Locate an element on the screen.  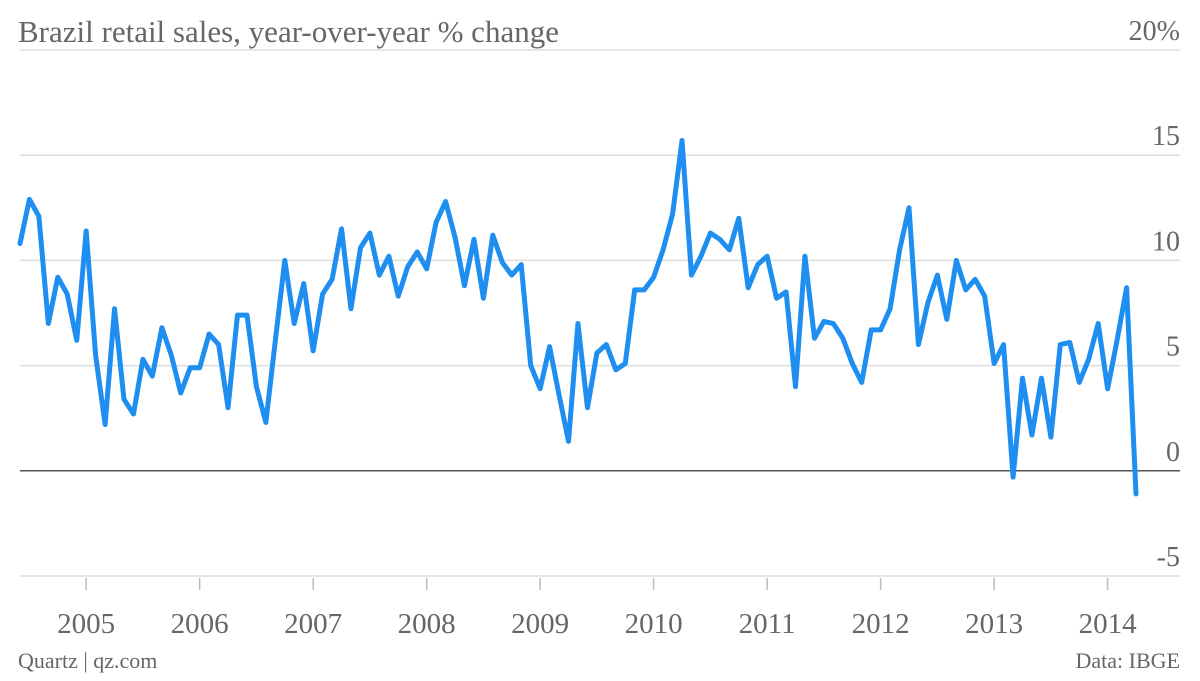
y-tick-label: 15 is located at coordinates (1166, 136).